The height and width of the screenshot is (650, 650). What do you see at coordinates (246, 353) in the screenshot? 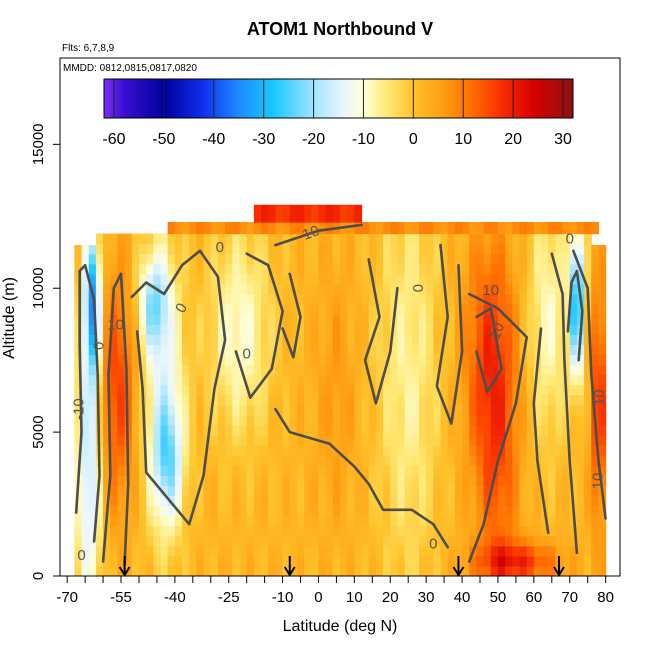
I see `contour-label: 0` at bounding box center [246, 353].